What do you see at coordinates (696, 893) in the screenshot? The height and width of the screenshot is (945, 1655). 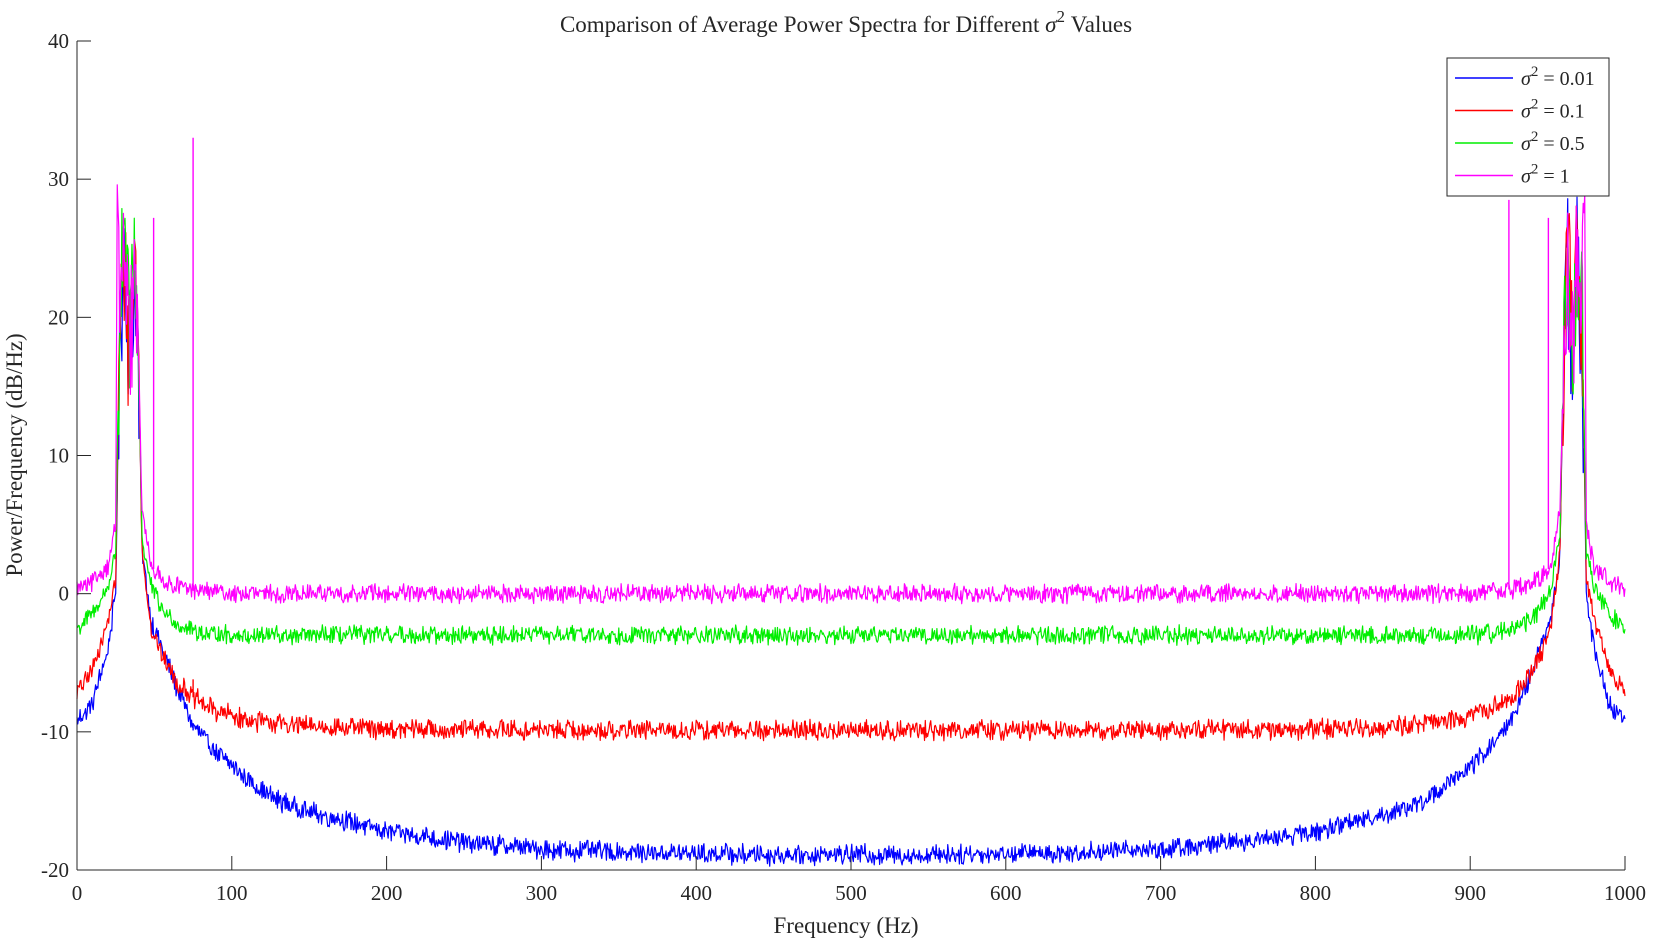 I see `x-tick-label-400: 400` at bounding box center [696, 893].